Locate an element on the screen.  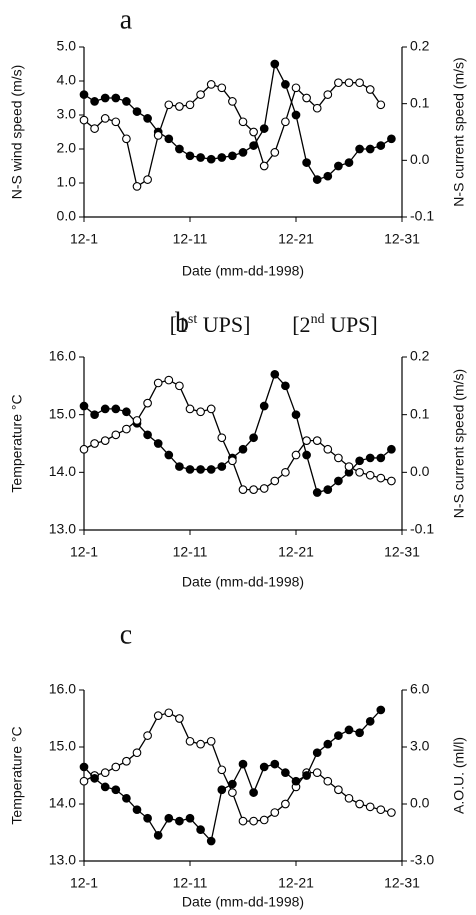
annotation: [2nd UPS] is located at coordinates (335, 324).